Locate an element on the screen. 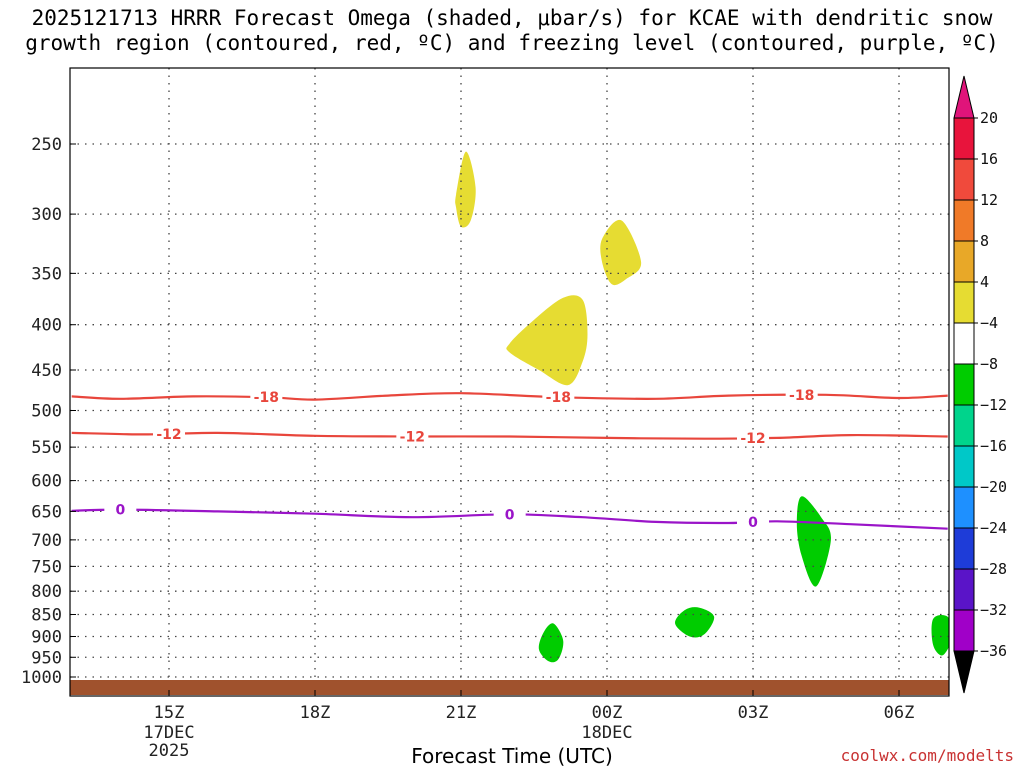 The height and width of the screenshot is (768, 1024). x-tick-label: 06Z is located at coordinates (899, 713).